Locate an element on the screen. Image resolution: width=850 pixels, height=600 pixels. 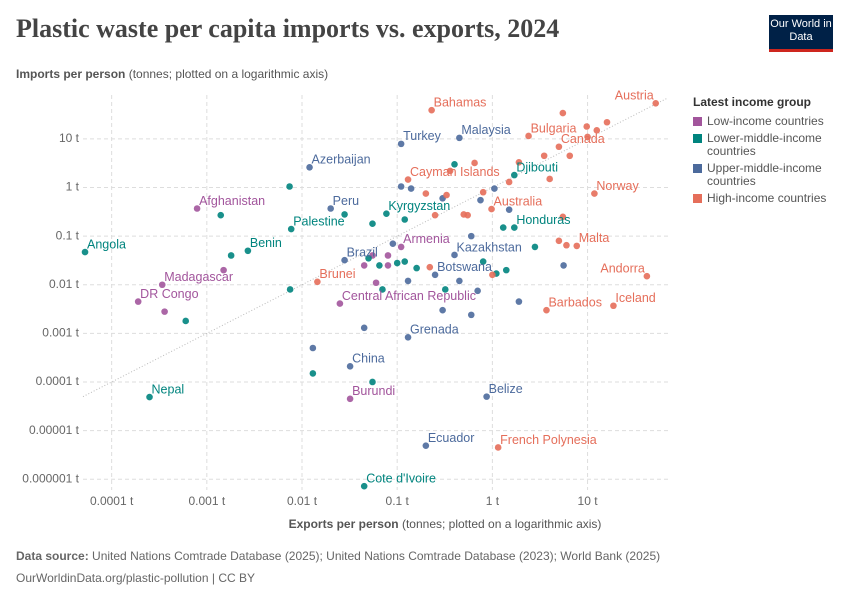
y-tick-label: 0.0001 t is located at coordinates (58, 381).